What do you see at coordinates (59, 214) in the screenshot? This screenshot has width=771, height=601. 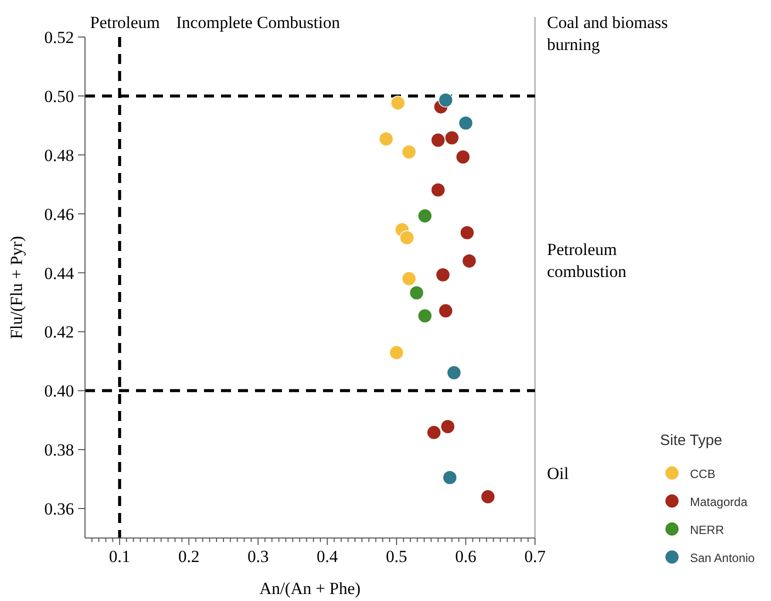 I see `y-tick-label: 0.46` at bounding box center [59, 214].